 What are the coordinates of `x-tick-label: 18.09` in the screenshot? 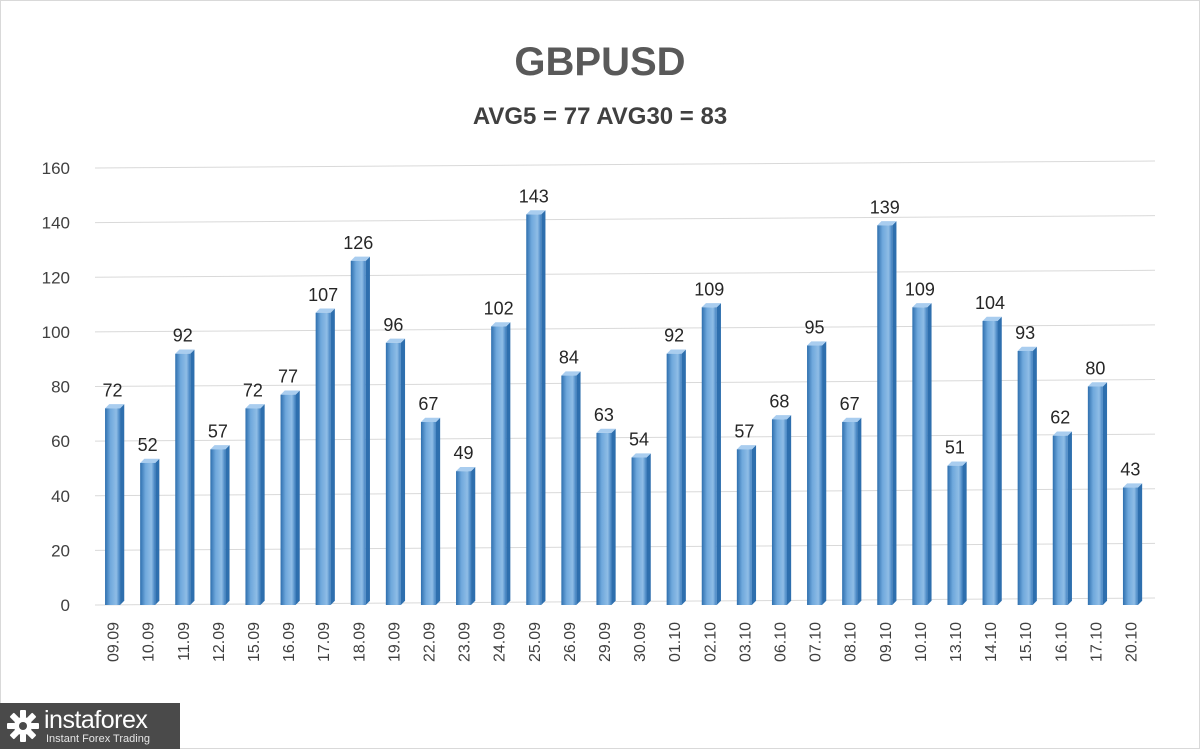 It's located at (359, 642).